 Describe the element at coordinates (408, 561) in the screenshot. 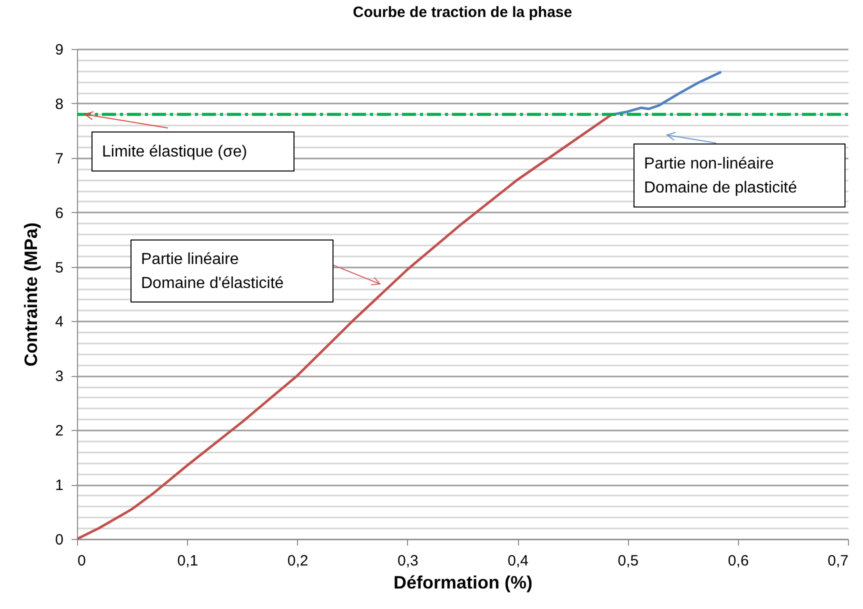

I see `x-tick-label: 0,3` at that location.